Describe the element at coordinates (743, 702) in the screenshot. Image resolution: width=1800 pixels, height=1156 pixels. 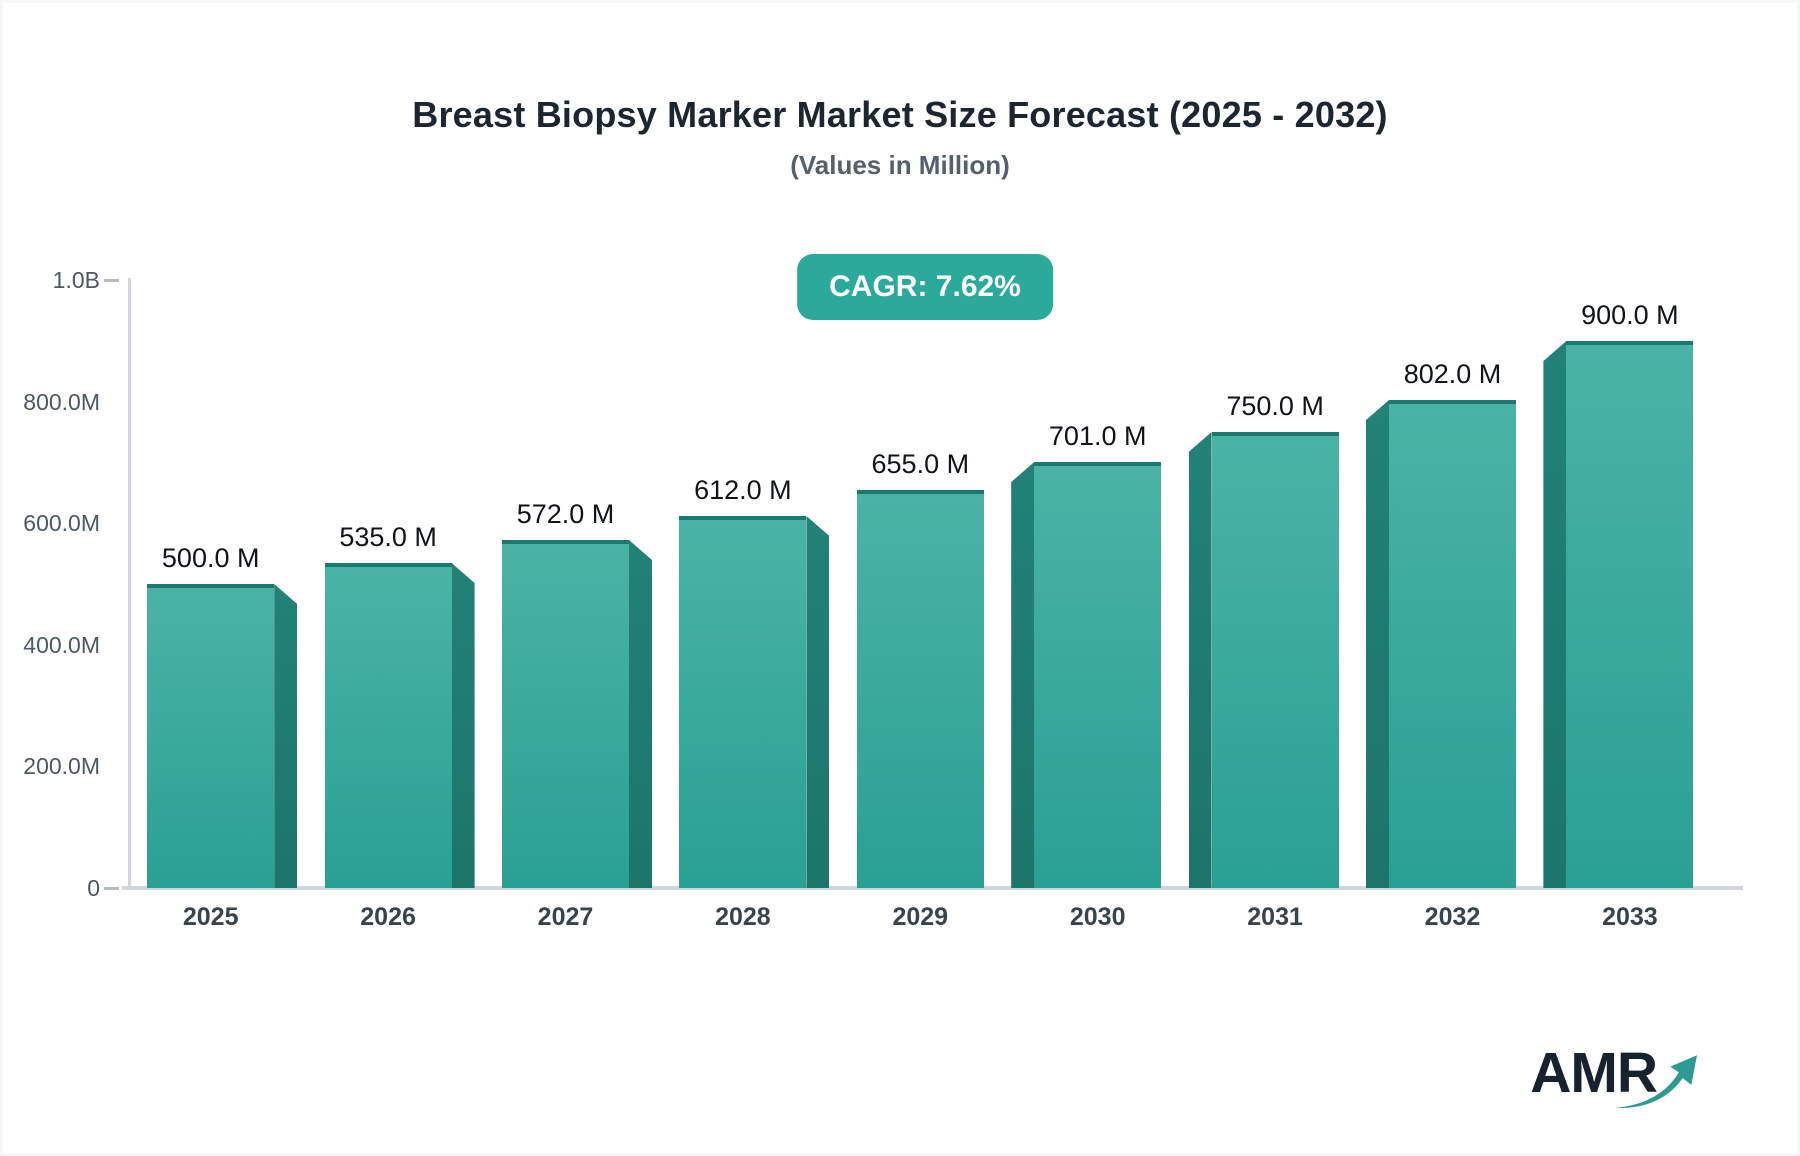
I see `bar-2028` at that location.